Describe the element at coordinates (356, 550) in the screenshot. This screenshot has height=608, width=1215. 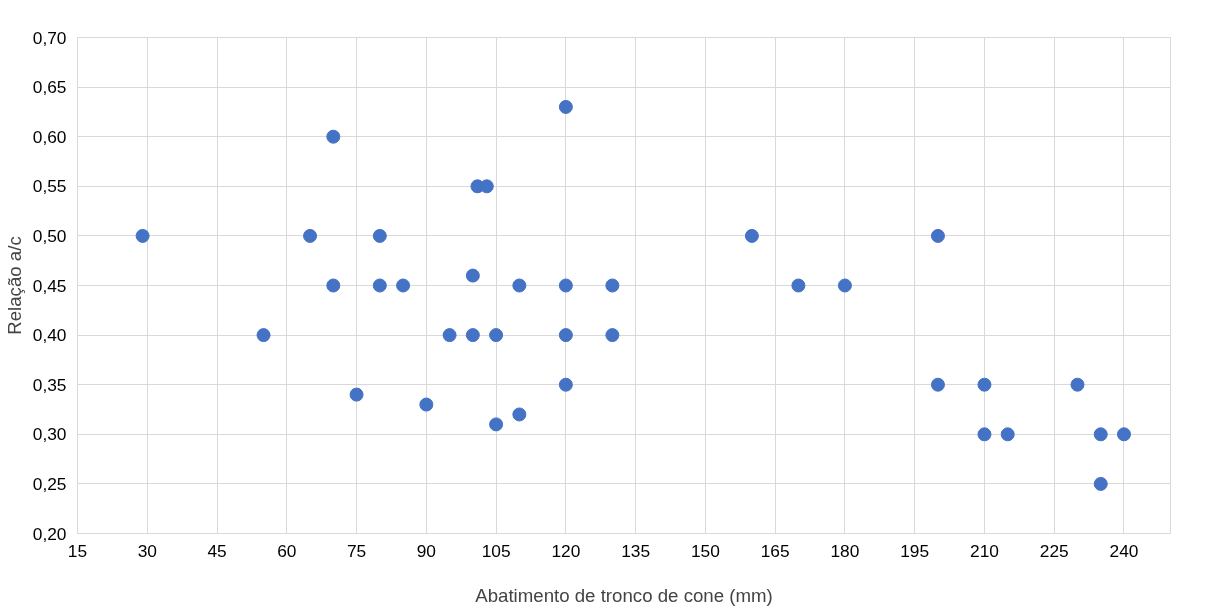
I see `x-tick-label: 75` at that location.